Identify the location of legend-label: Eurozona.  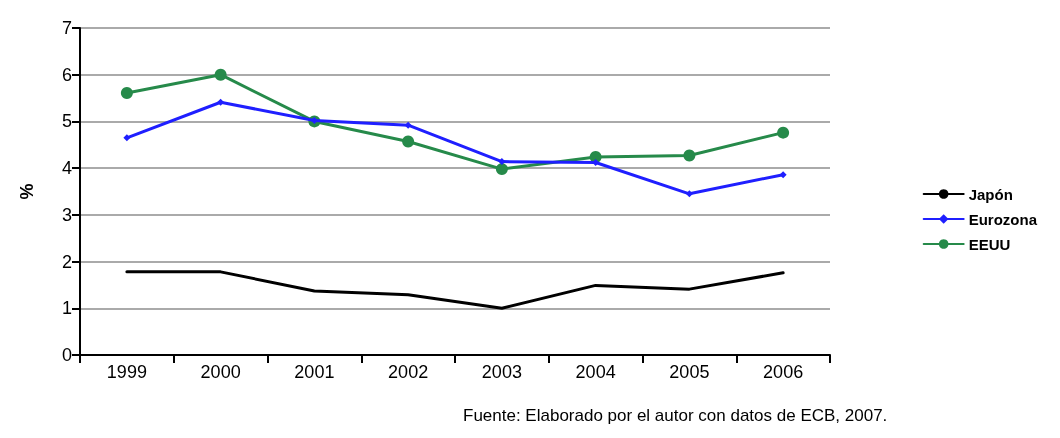
(1003, 219).